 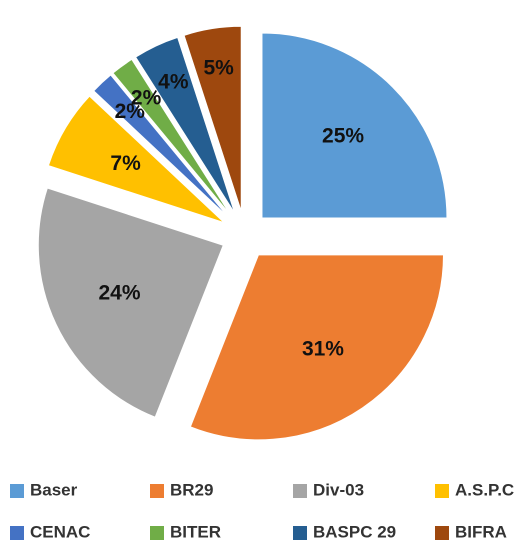 I want to click on legend-label: Baser, so click(x=54, y=489).